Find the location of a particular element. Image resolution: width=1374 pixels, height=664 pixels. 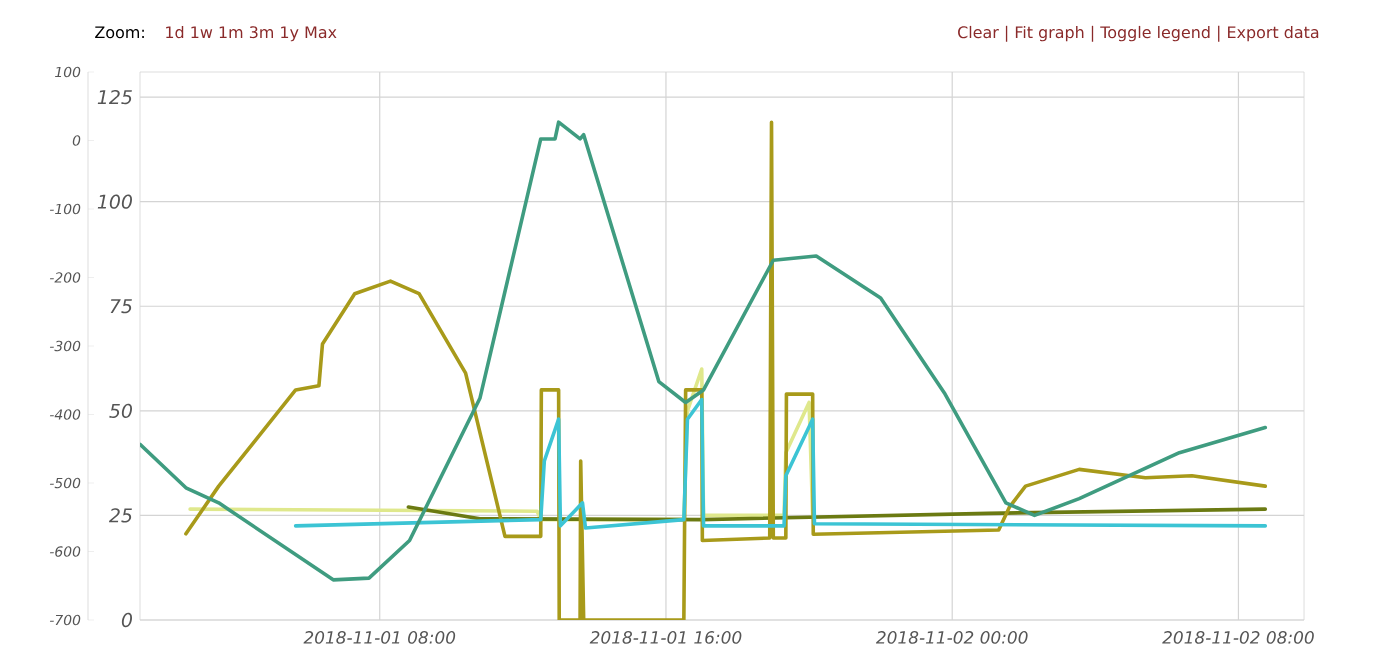

x-tick-label: 2018-11-01 16:00 is located at coordinates (665, 637).